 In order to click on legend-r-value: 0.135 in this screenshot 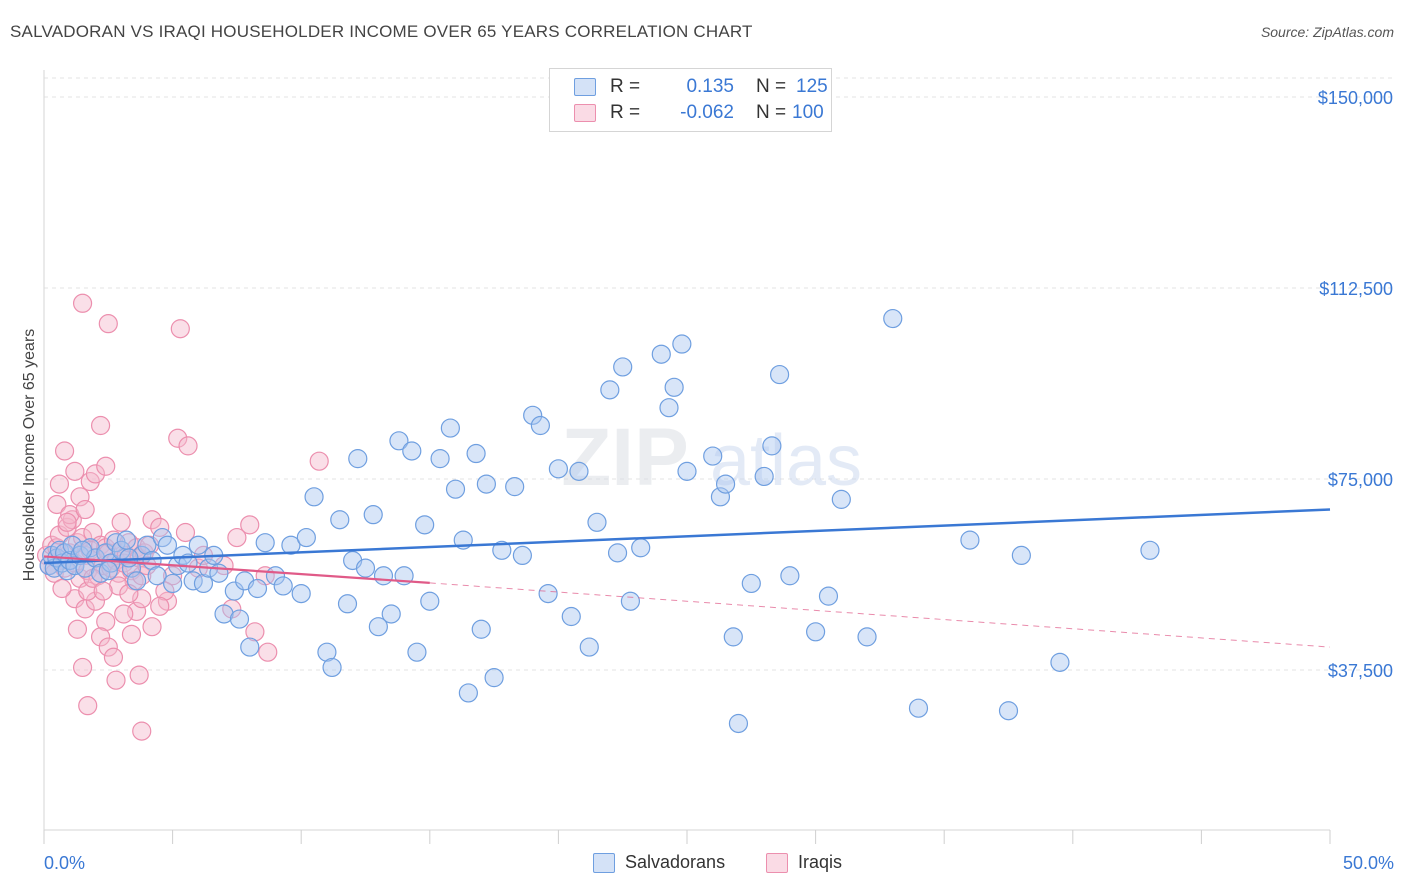, I will do `click(710, 86)`.